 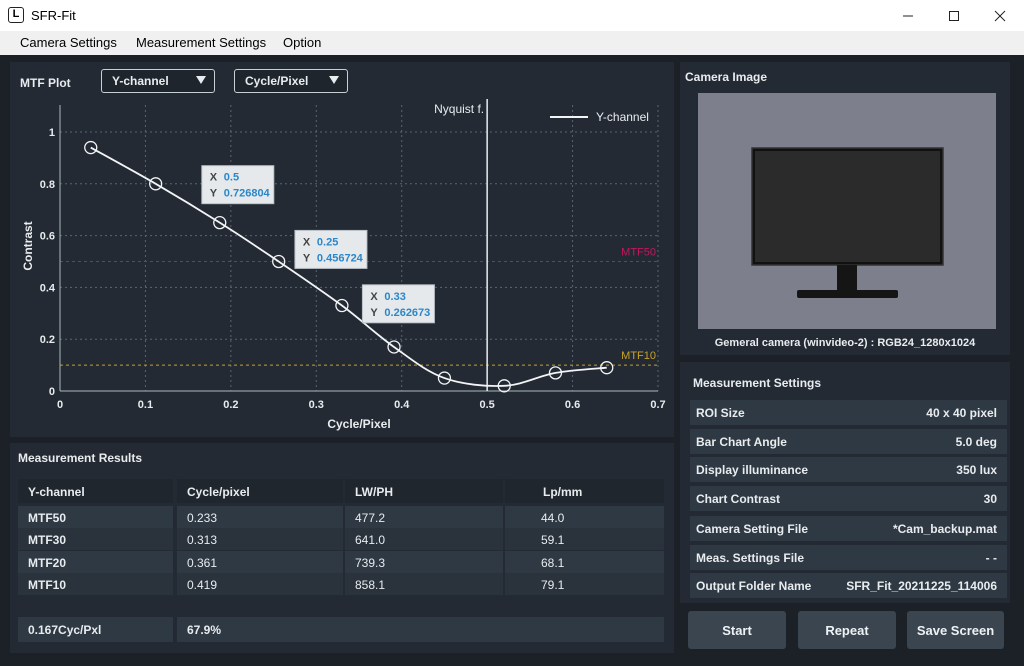 I want to click on settings-row-label: Chart Contrast, so click(x=738, y=499).